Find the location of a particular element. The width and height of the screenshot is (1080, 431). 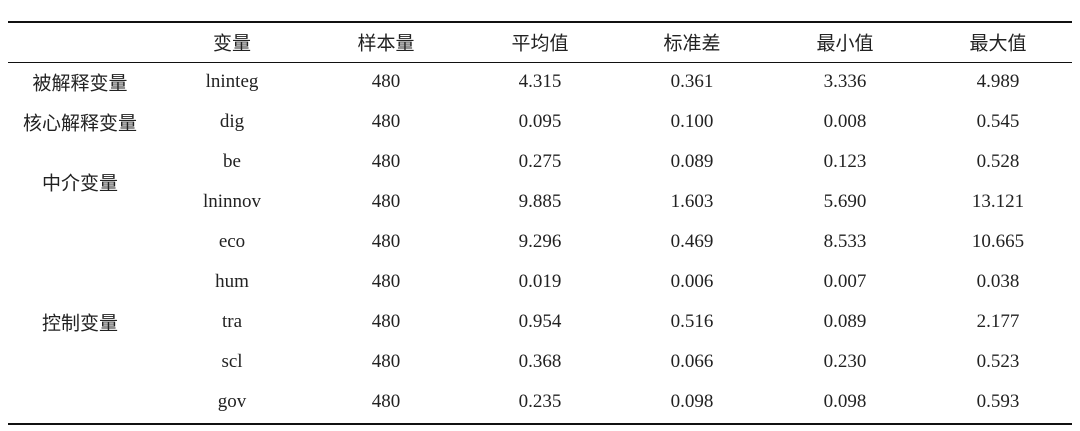

data-cell: 8.533 is located at coordinates (845, 241).